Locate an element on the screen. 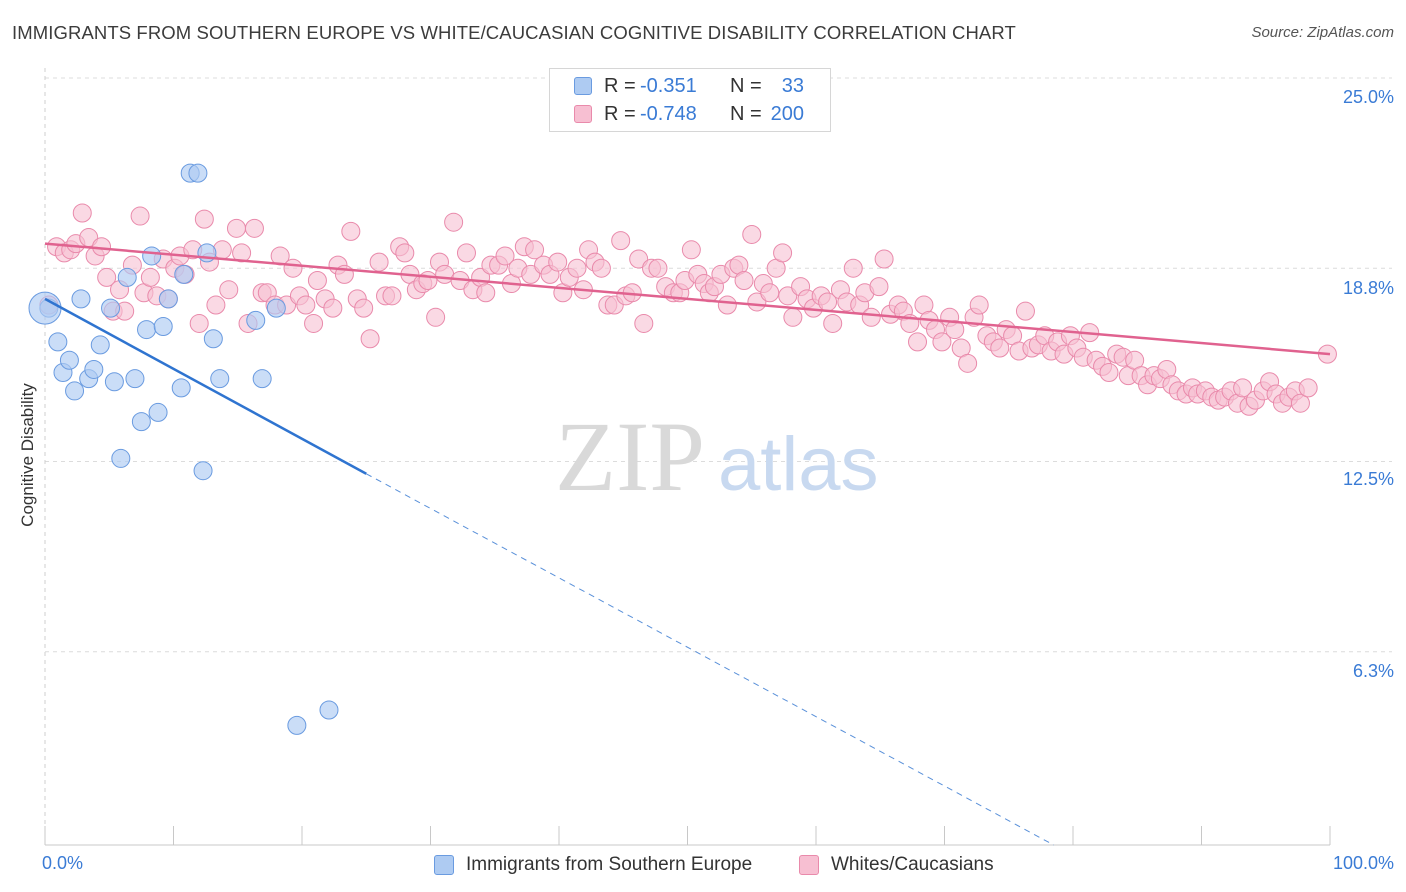 This screenshot has width=1406, height=892. legend-n-label: N = is located at coordinates (746, 113).